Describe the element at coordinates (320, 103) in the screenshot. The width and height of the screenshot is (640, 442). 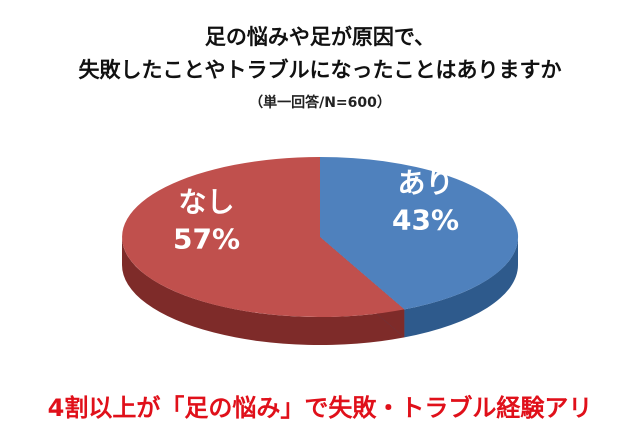
I see `chart-subtitle: （単一回答/N=600）` at that location.